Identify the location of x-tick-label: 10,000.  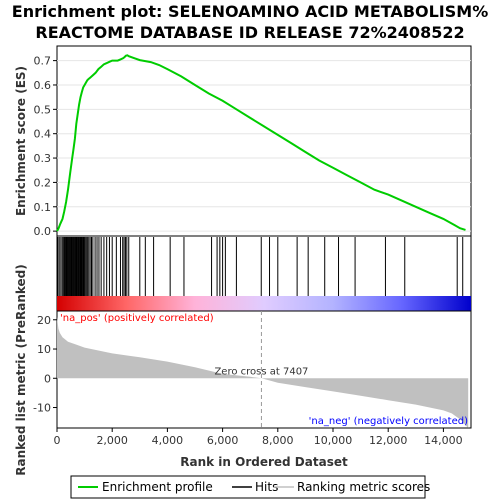
(333, 440).